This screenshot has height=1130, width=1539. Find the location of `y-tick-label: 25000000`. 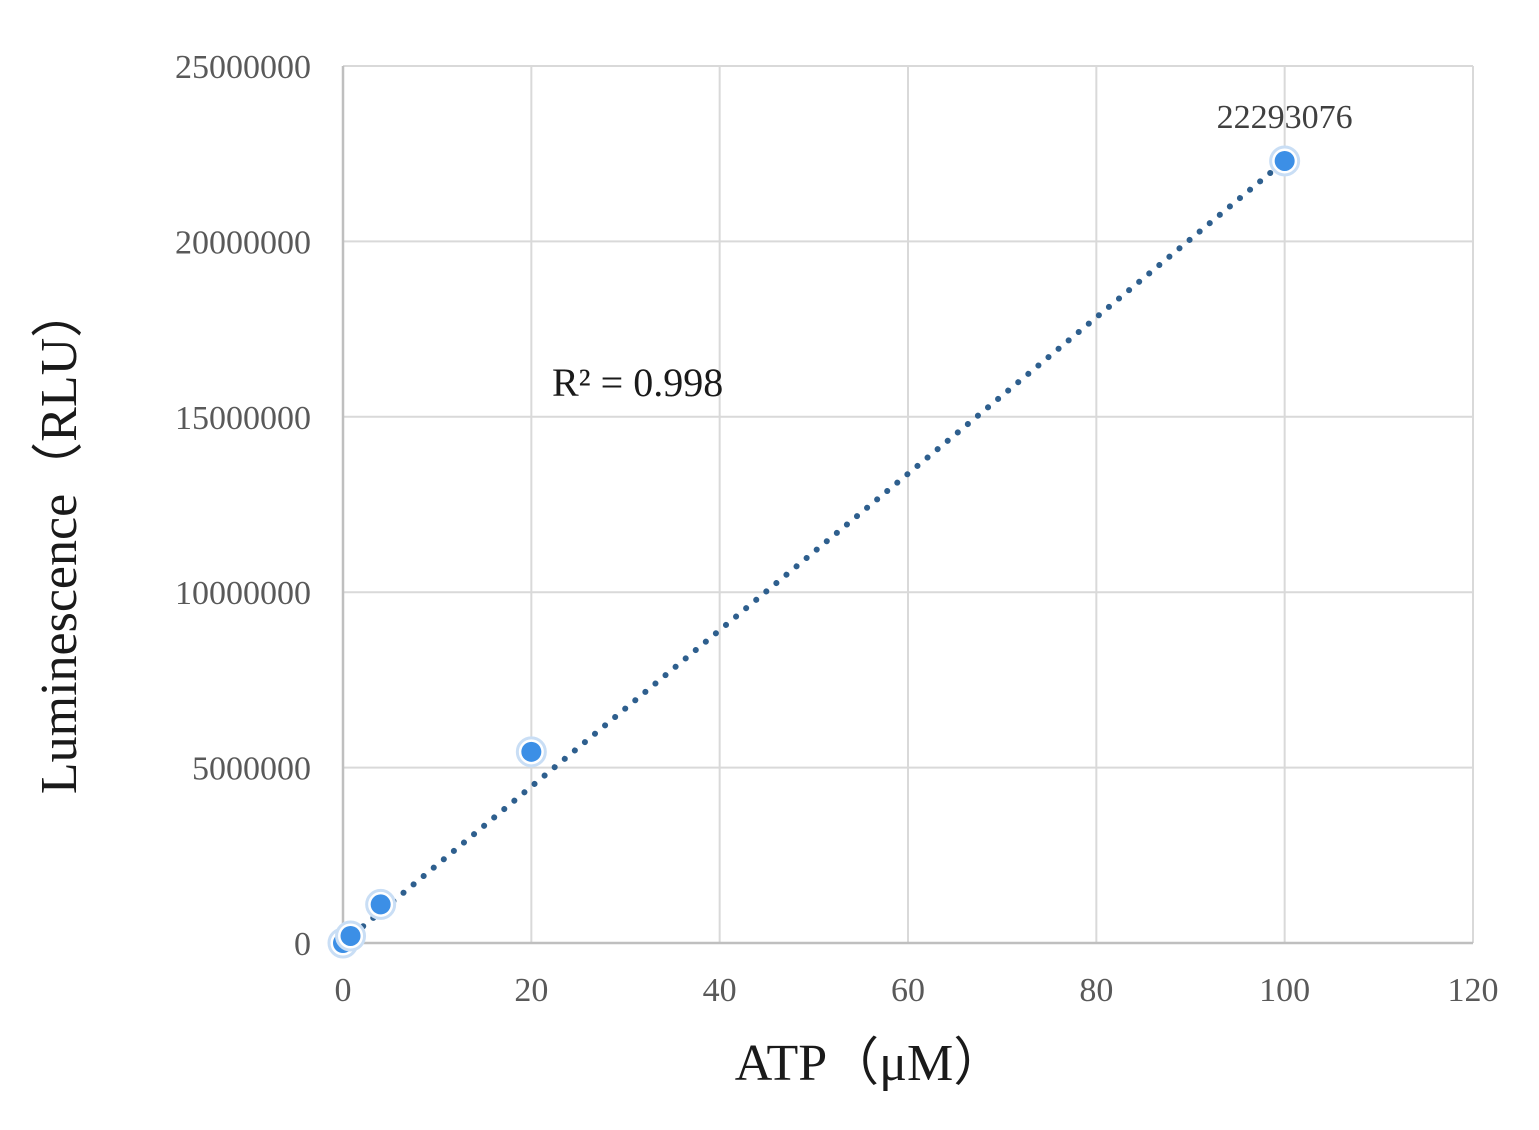

y-tick-label: 25000000 is located at coordinates (243, 67).